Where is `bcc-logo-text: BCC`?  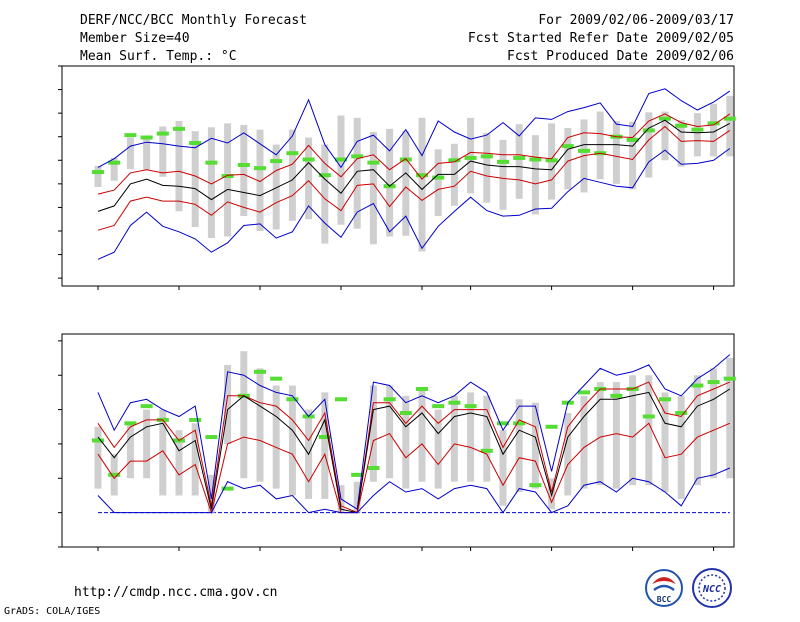
bcc-logo-text: BCC is located at coordinates (664, 599).